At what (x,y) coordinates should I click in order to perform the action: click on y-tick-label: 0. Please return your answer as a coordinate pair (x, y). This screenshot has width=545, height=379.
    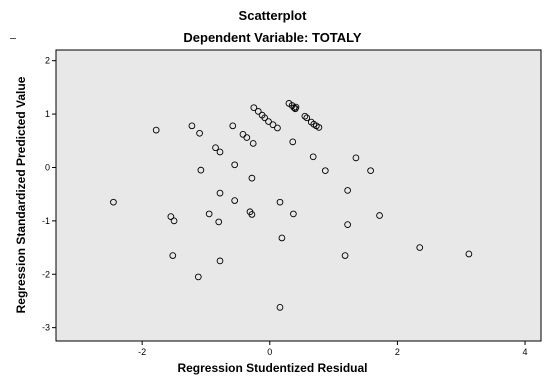
    Looking at the image, I should click on (47, 167).